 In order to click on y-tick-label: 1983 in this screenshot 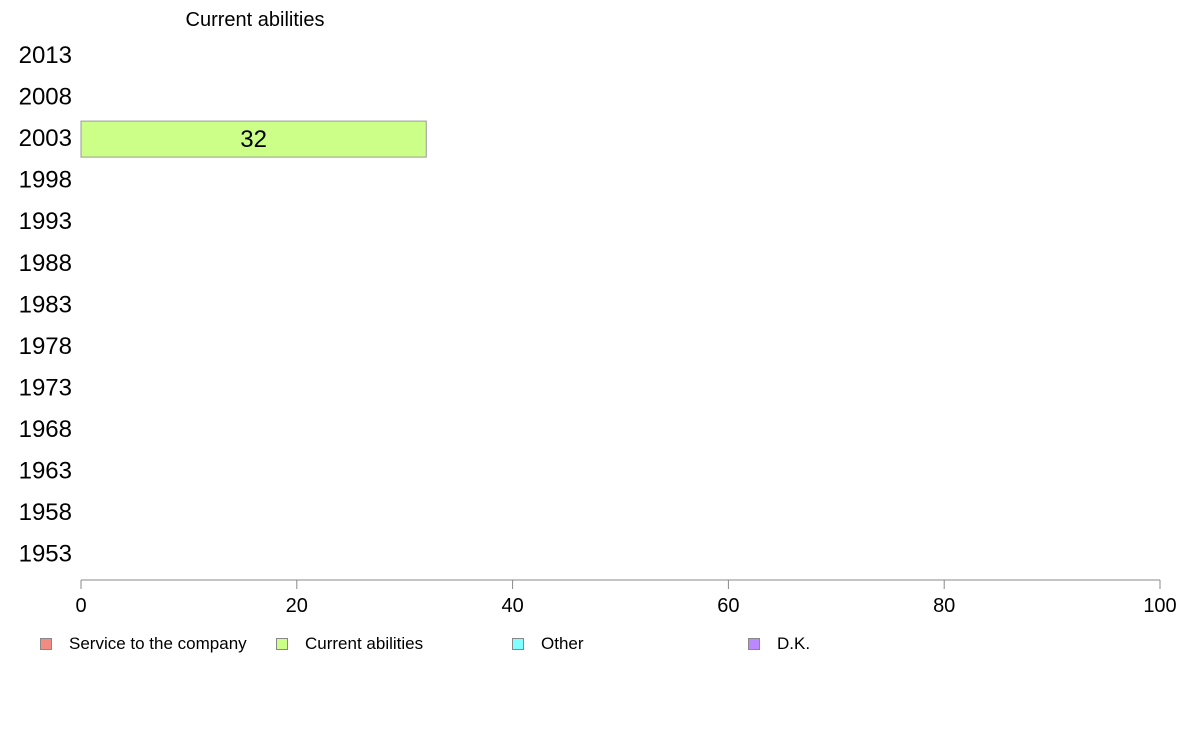, I will do `click(45, 304)`.